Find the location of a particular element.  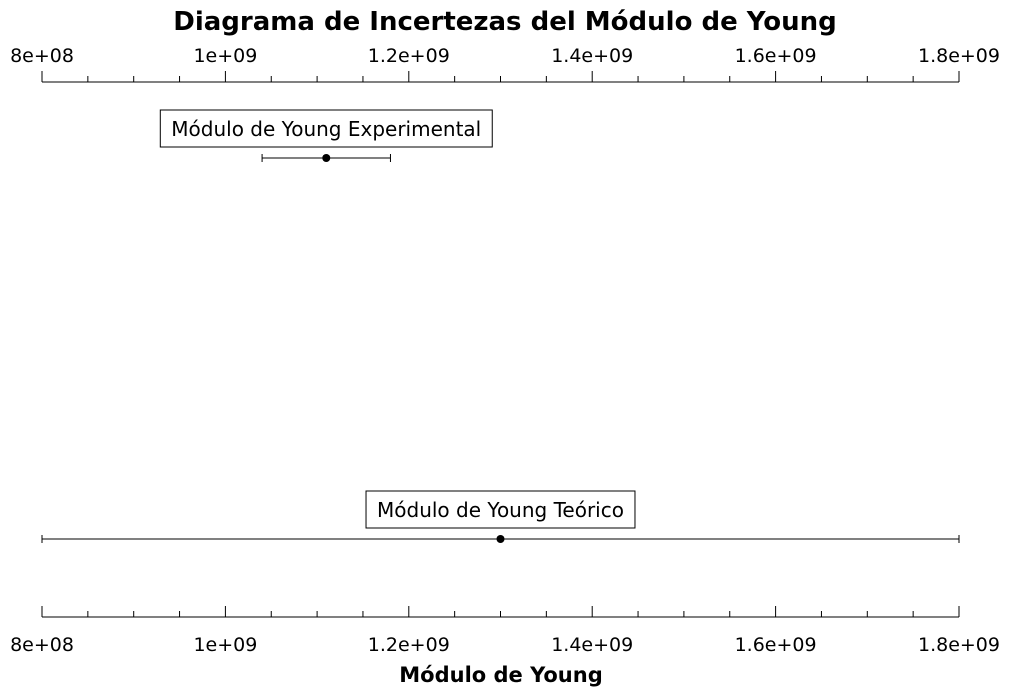

top-axis-tick-label: 1.4e+09 is located at coordinates (592, 56).